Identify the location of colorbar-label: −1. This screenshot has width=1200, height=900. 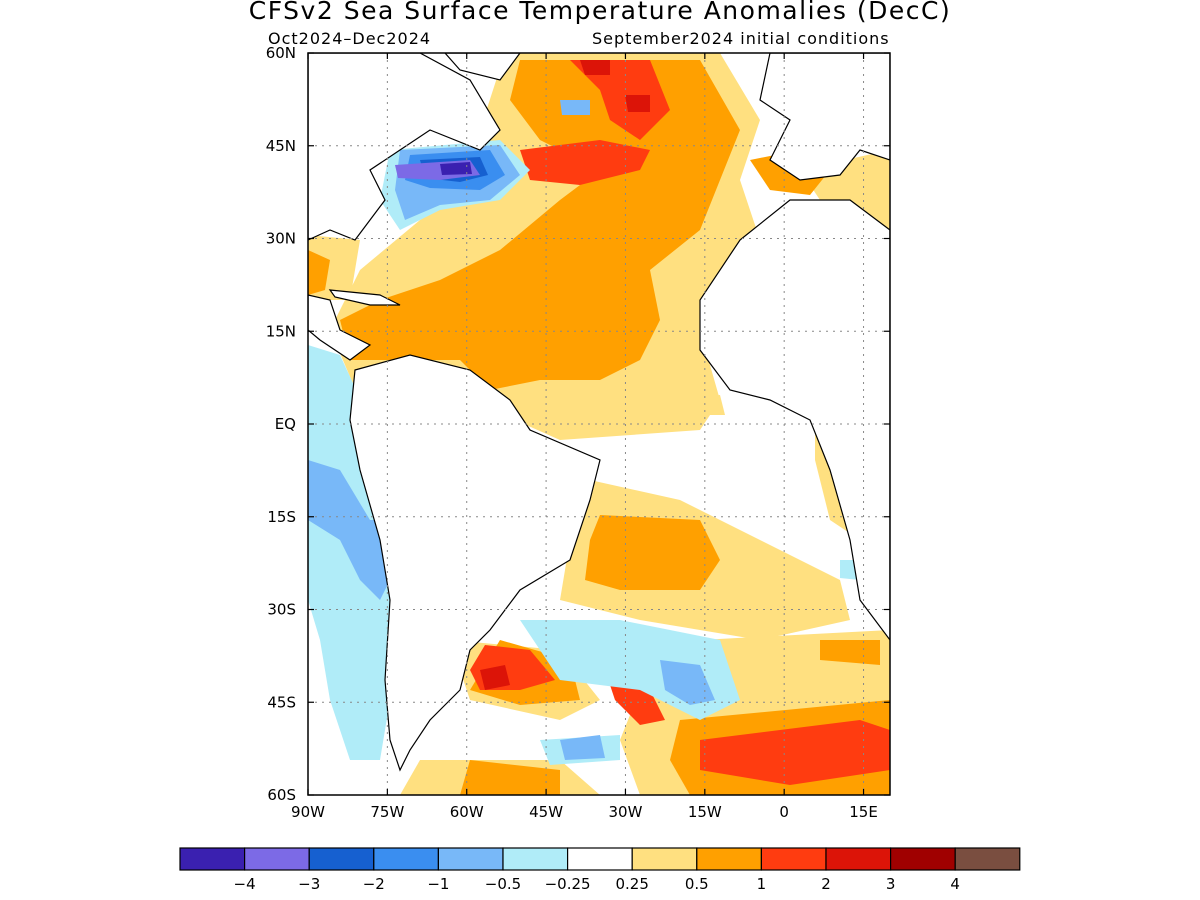
(438, 884).